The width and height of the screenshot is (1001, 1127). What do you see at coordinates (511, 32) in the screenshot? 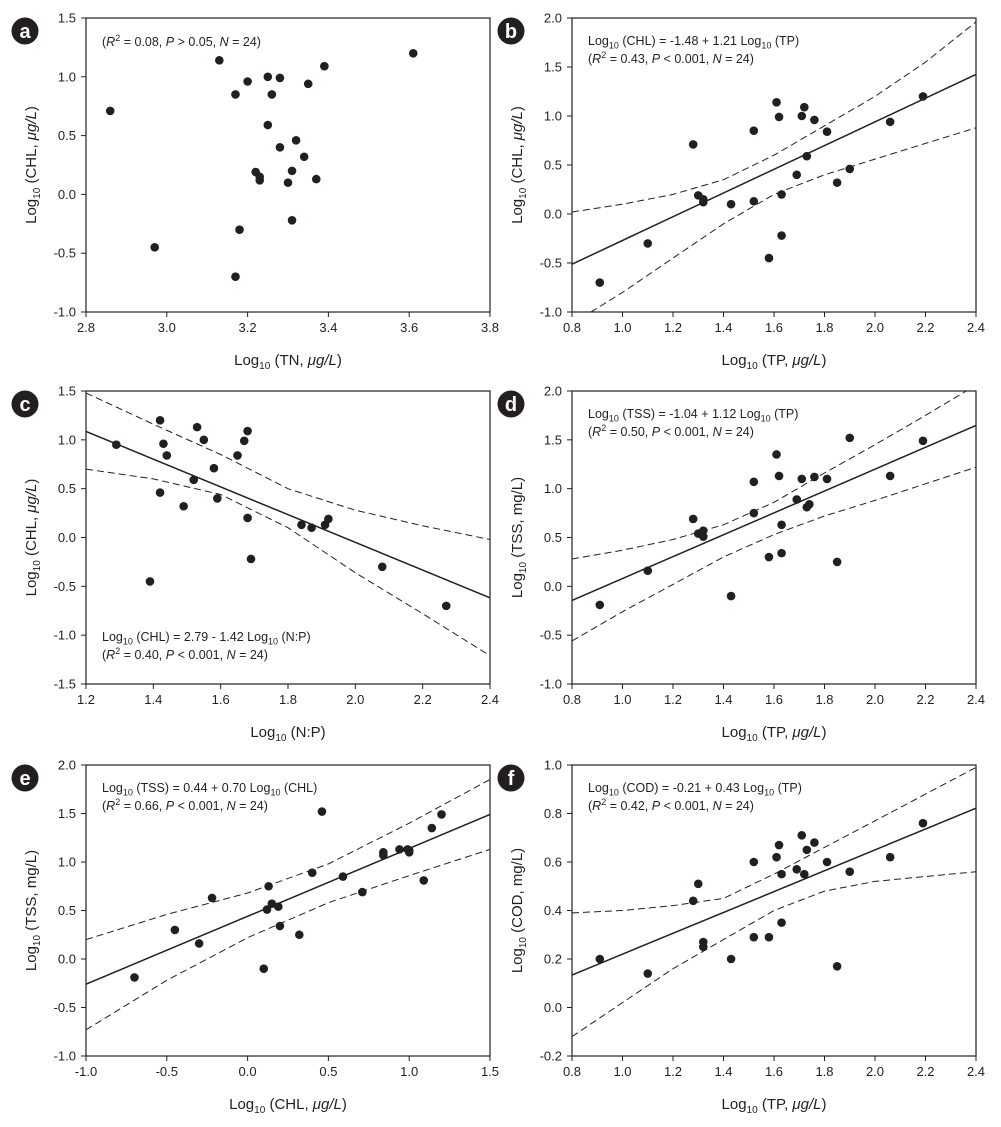
I see `panel-letter: b` at bounding box center [511, 32].